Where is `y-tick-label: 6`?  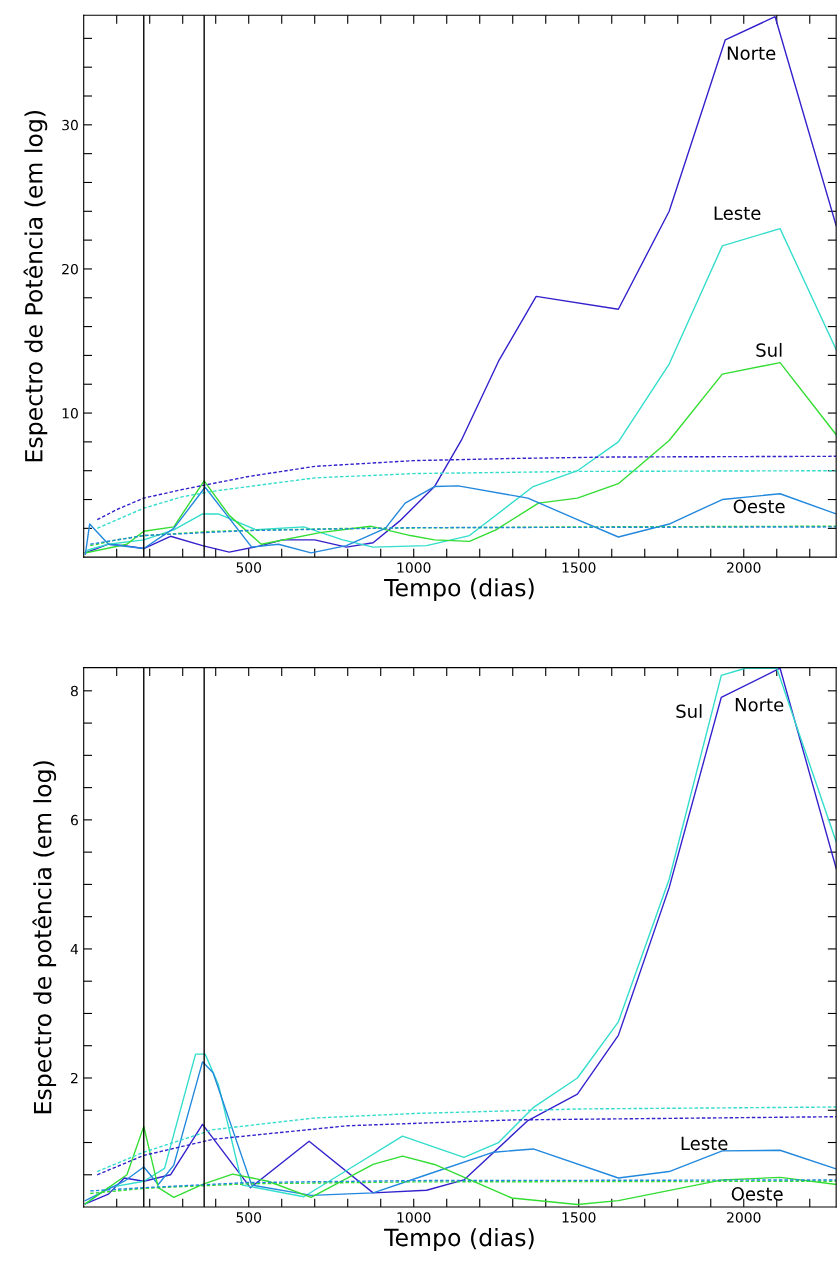 y-tick-label: 6 is located at coordinates (74, 820).